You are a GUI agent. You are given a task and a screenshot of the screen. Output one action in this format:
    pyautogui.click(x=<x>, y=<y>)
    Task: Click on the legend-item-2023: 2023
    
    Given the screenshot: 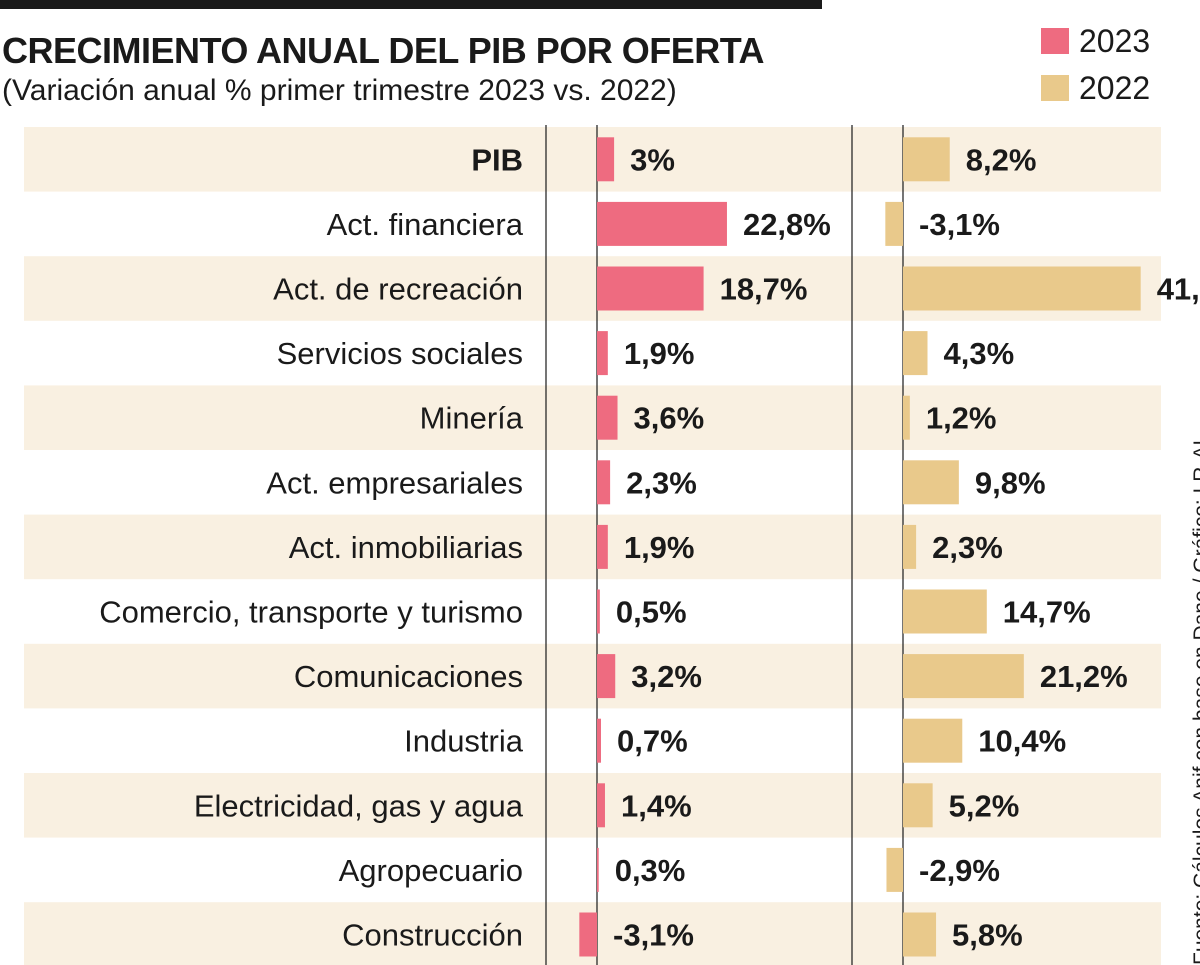 What is the action you would take?
    pyautogui.click(x=1095, y=41)
    